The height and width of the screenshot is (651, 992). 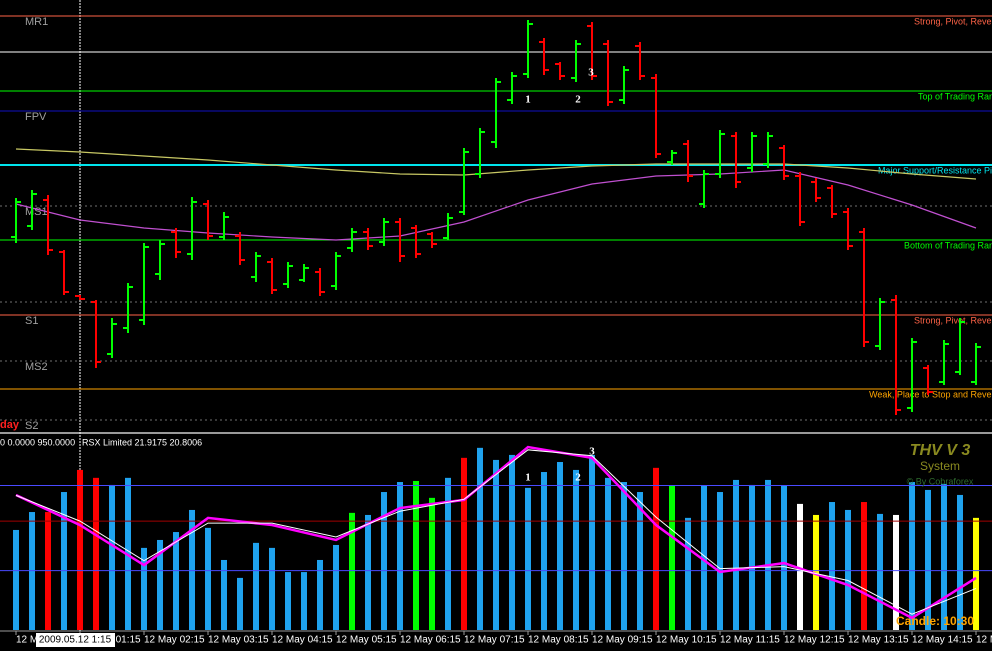 What do you see at coordinates (31, 426) in the screenshot?
I see `level-label: S2` at bounding box center [31, 426].